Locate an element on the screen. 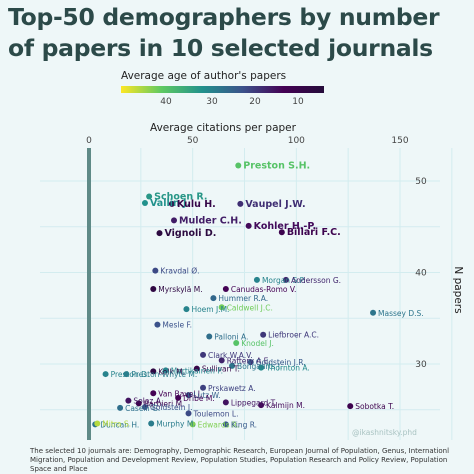  point-label: Preston D. is located at coordinates (130, 374).